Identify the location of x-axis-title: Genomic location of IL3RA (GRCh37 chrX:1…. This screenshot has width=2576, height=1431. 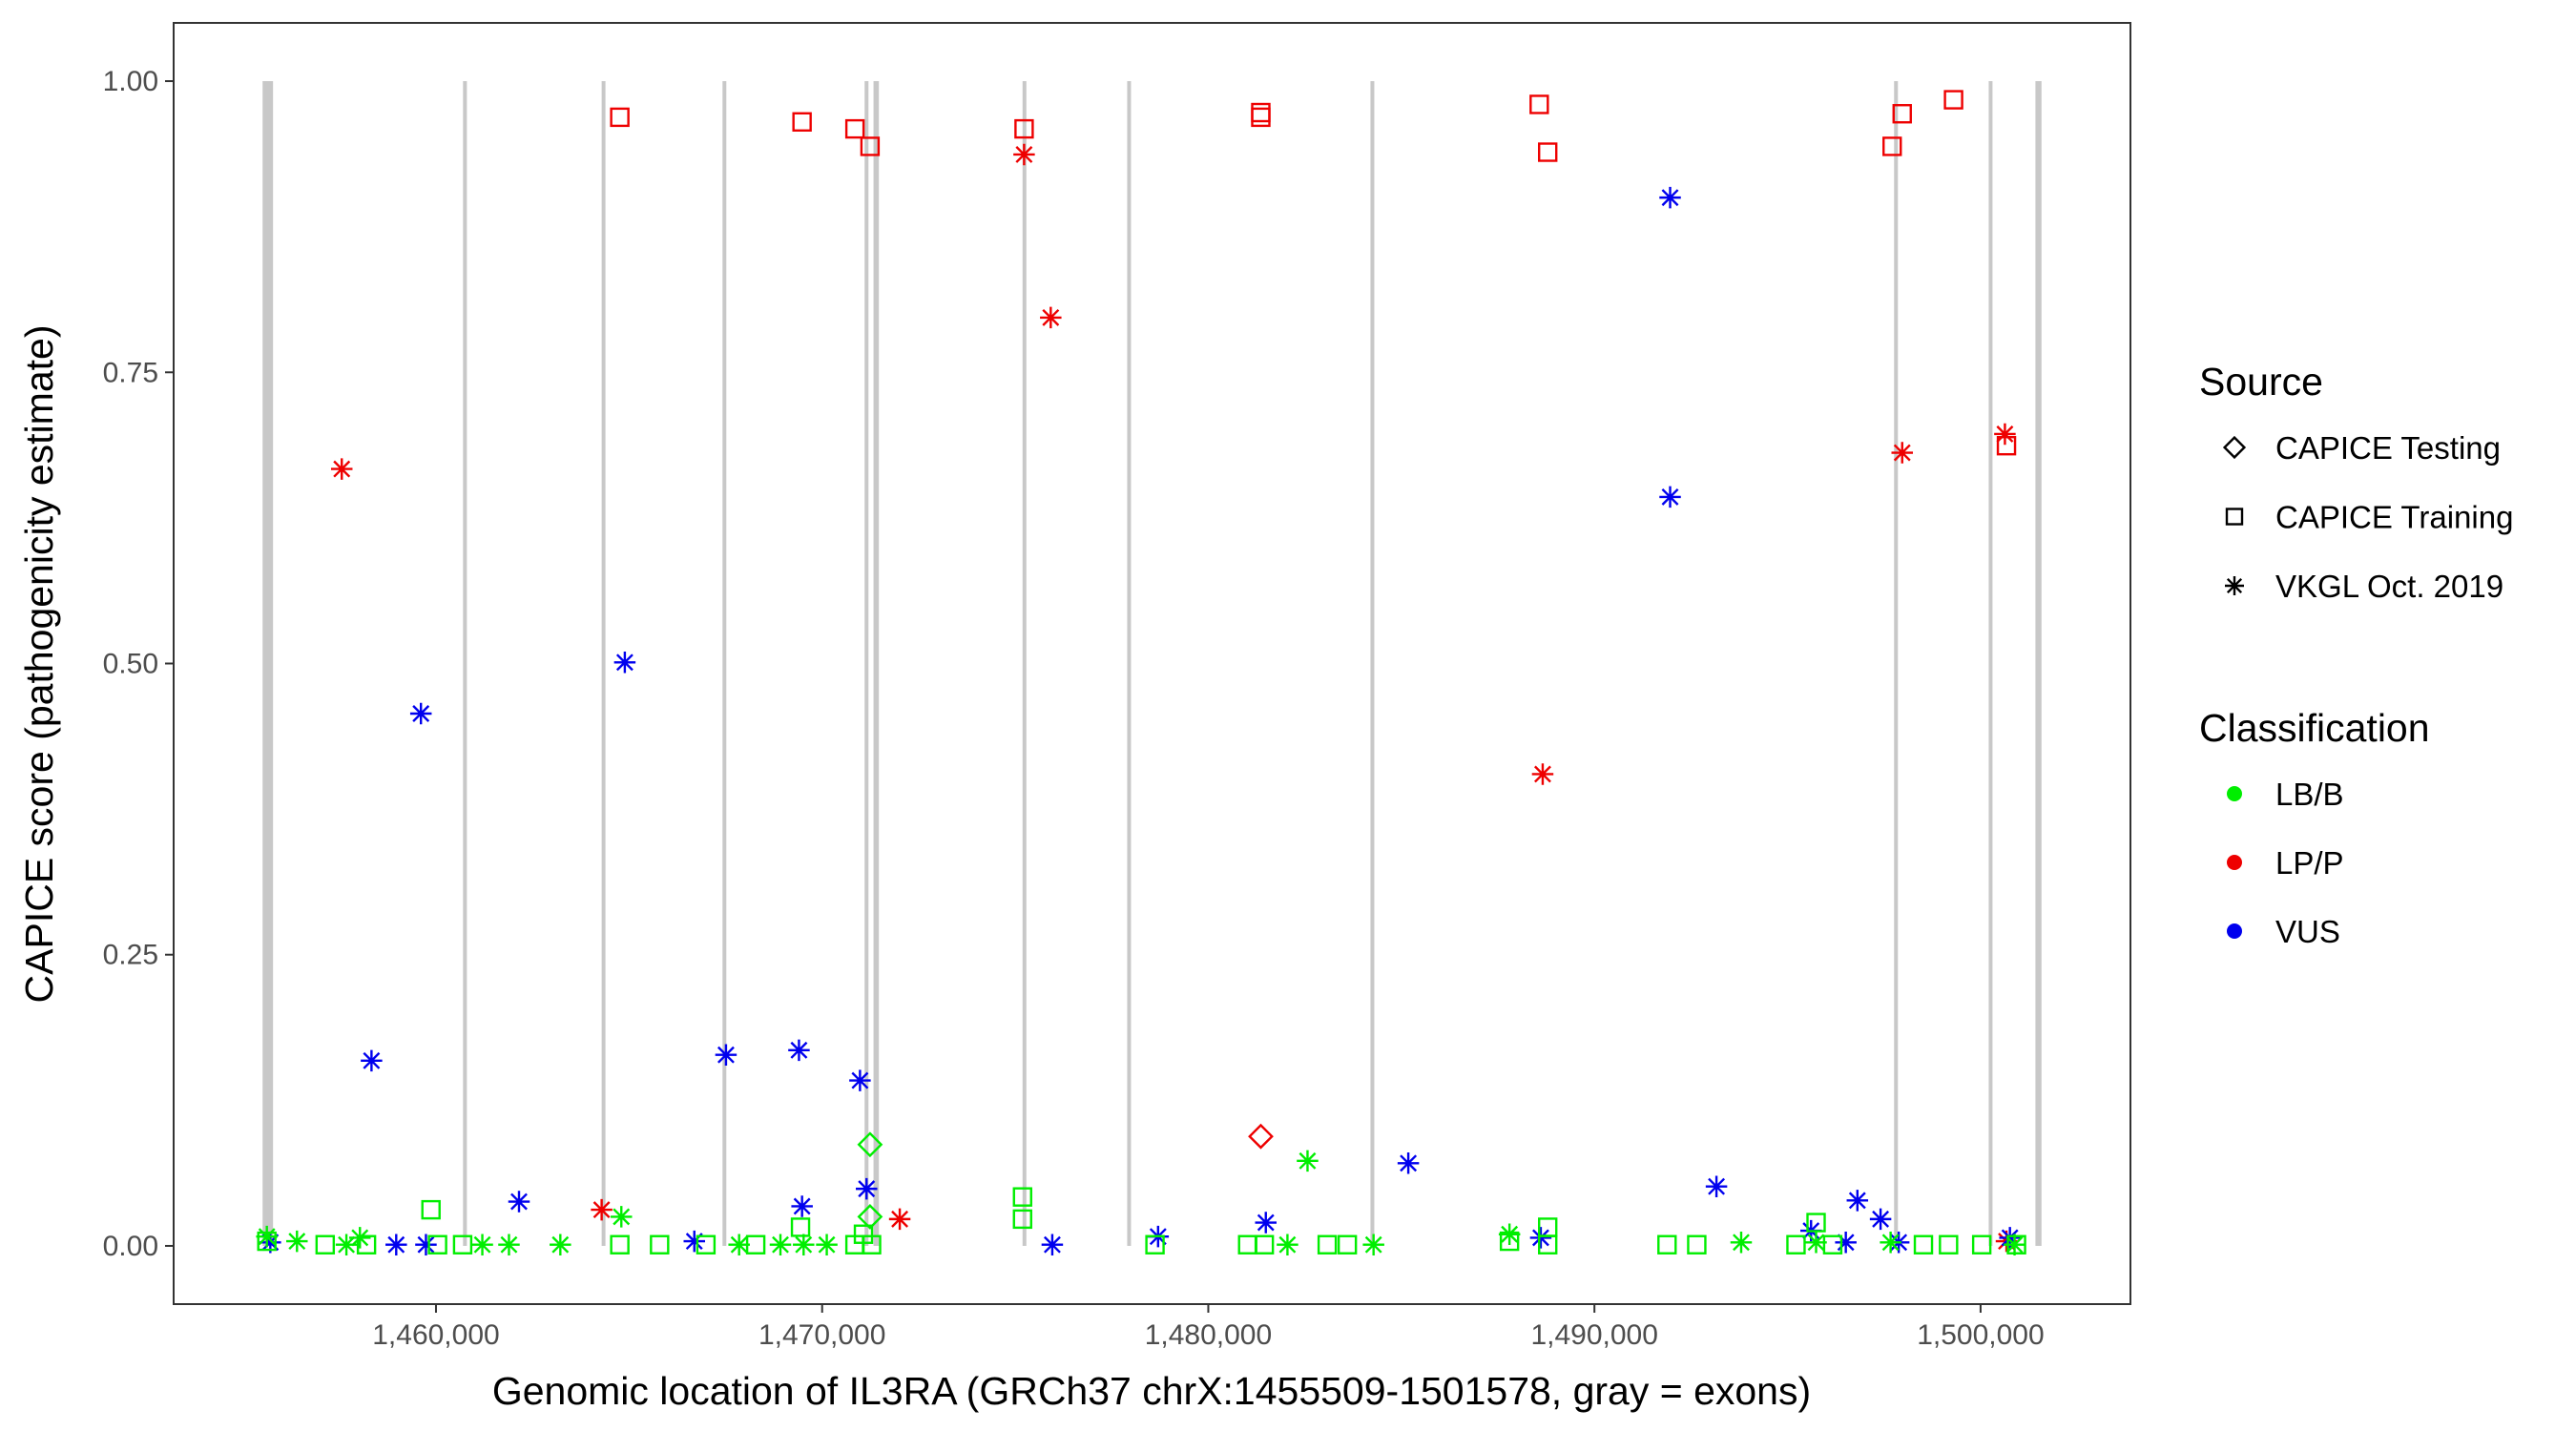
(1151, 1391).